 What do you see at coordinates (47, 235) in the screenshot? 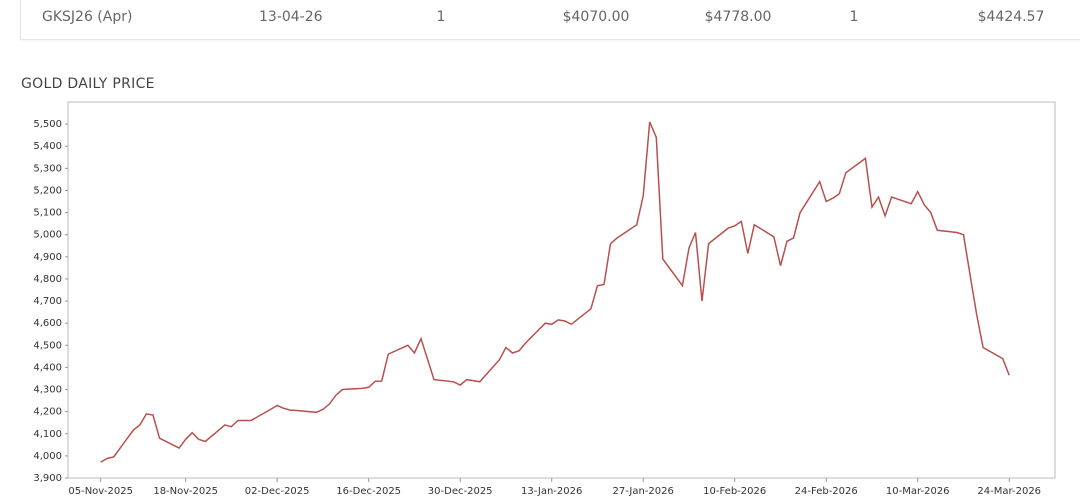
I see `y-tick-label: 5,000` at bounding box center [47, 235].